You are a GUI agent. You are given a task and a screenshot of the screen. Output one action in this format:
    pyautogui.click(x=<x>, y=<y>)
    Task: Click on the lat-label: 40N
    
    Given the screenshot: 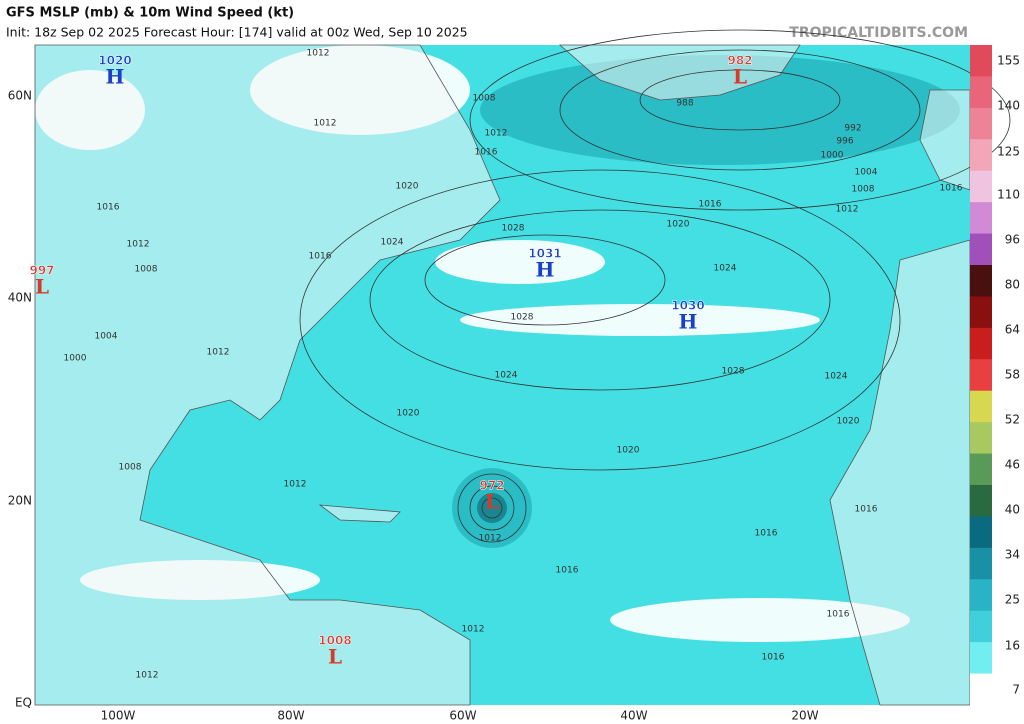 What is the action you would take?
    pyautogui.click(x=20, y=298)
    